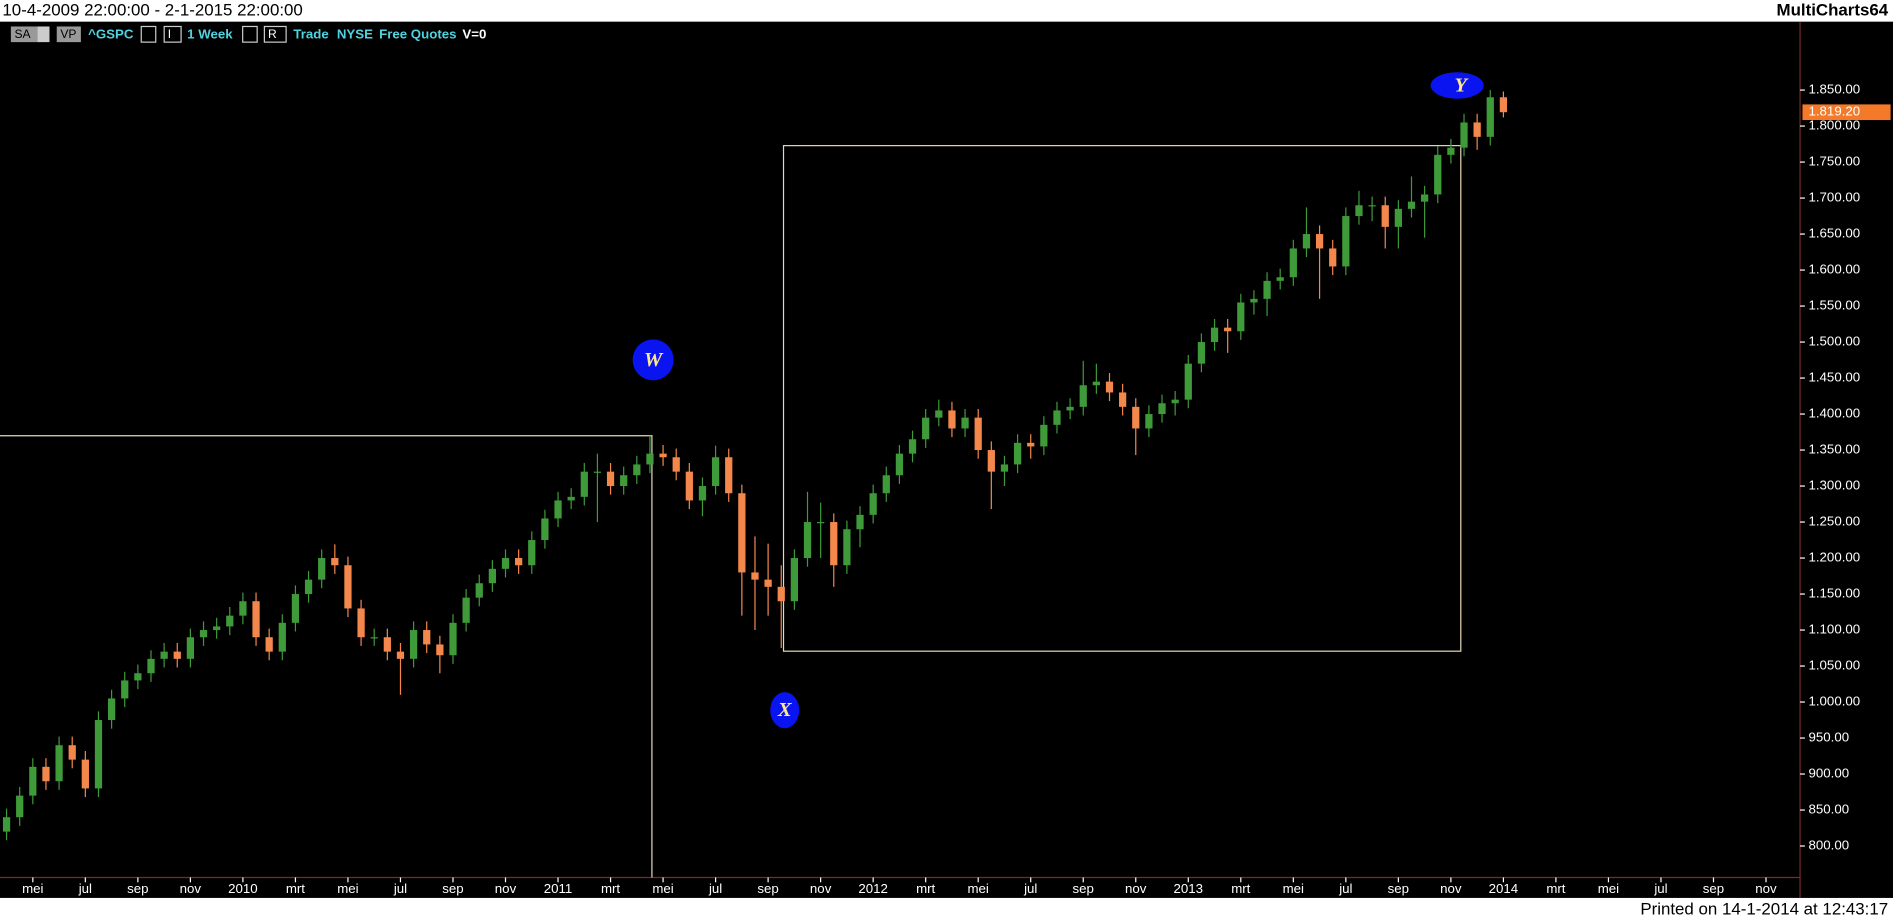 The width and height of the screenshot is (1893, 922). I want to click on wave-label: X, so click(785, 710).